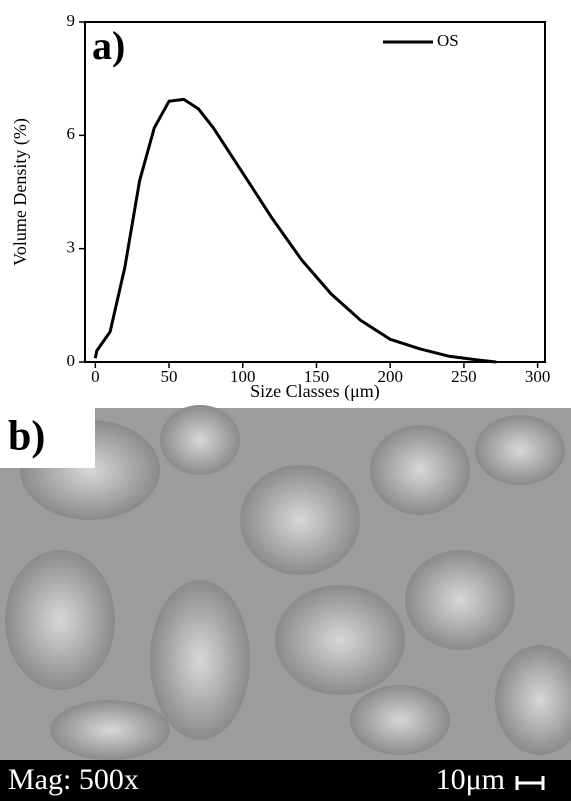  Describe the element at coordinates (317, 376) in the screenshot. I see `x-tick-label: 150` at that location.